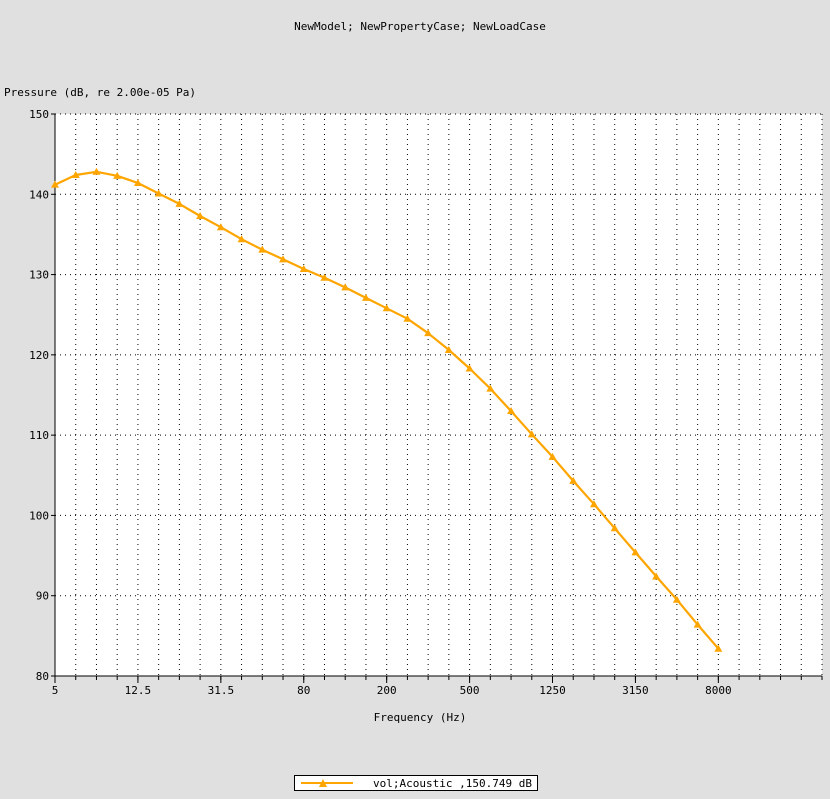 This screenshot has width=830, height=799. I want to click on y-tick-label: 110, so click(39, 435).